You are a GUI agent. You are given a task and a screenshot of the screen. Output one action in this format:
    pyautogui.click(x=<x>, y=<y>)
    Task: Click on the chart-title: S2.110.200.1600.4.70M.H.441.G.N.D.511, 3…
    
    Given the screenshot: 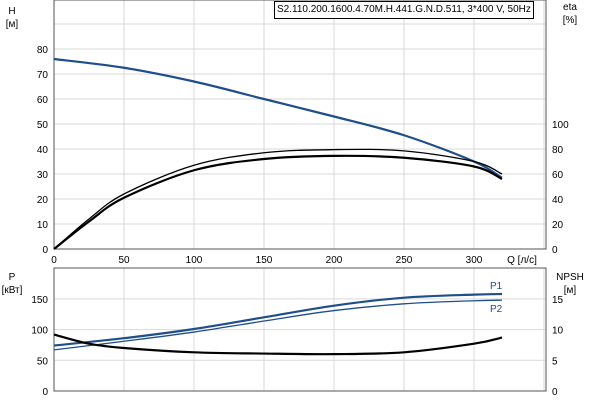 What is the action you would take?
    pyautogui.click(x=404, y=10)
    